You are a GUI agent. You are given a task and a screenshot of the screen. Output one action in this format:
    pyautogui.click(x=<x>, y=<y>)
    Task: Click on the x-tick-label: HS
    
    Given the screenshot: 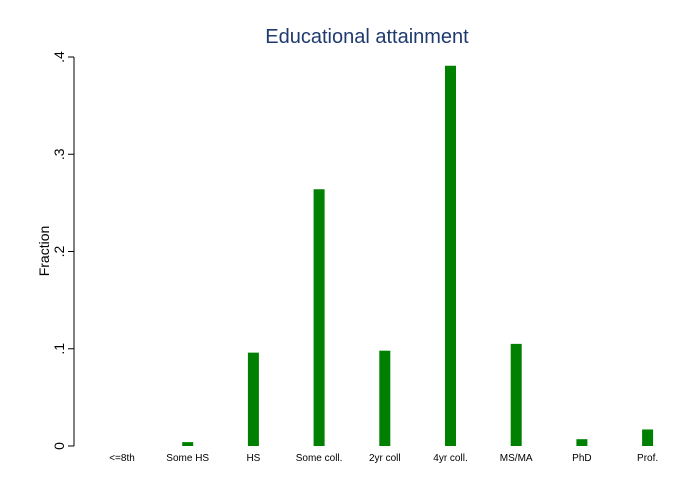 What is the action you would take?
    pyautogui.click(x=253, y=458)
    